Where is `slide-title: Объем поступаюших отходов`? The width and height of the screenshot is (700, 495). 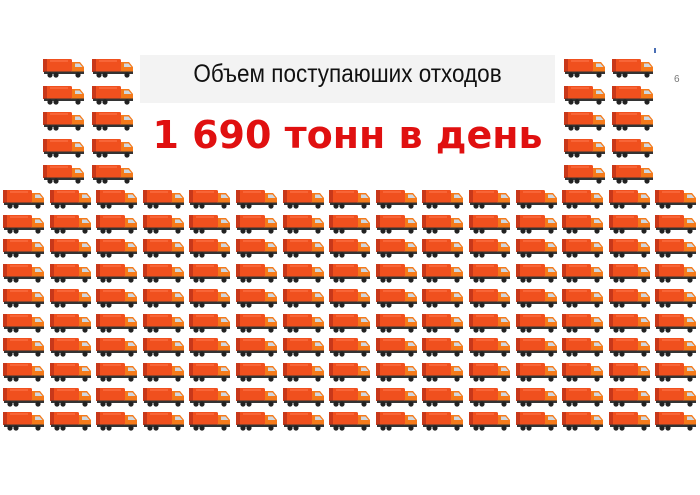
slide-title: Объем поступаюших отходов is located at coordinates (347, 74).